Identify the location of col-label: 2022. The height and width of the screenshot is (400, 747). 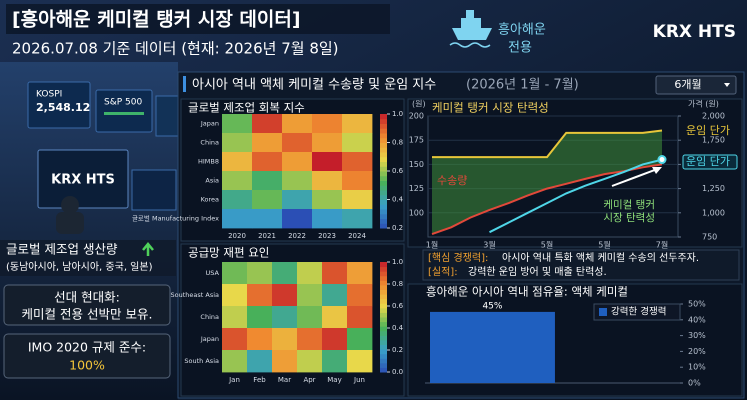
(297, 236).